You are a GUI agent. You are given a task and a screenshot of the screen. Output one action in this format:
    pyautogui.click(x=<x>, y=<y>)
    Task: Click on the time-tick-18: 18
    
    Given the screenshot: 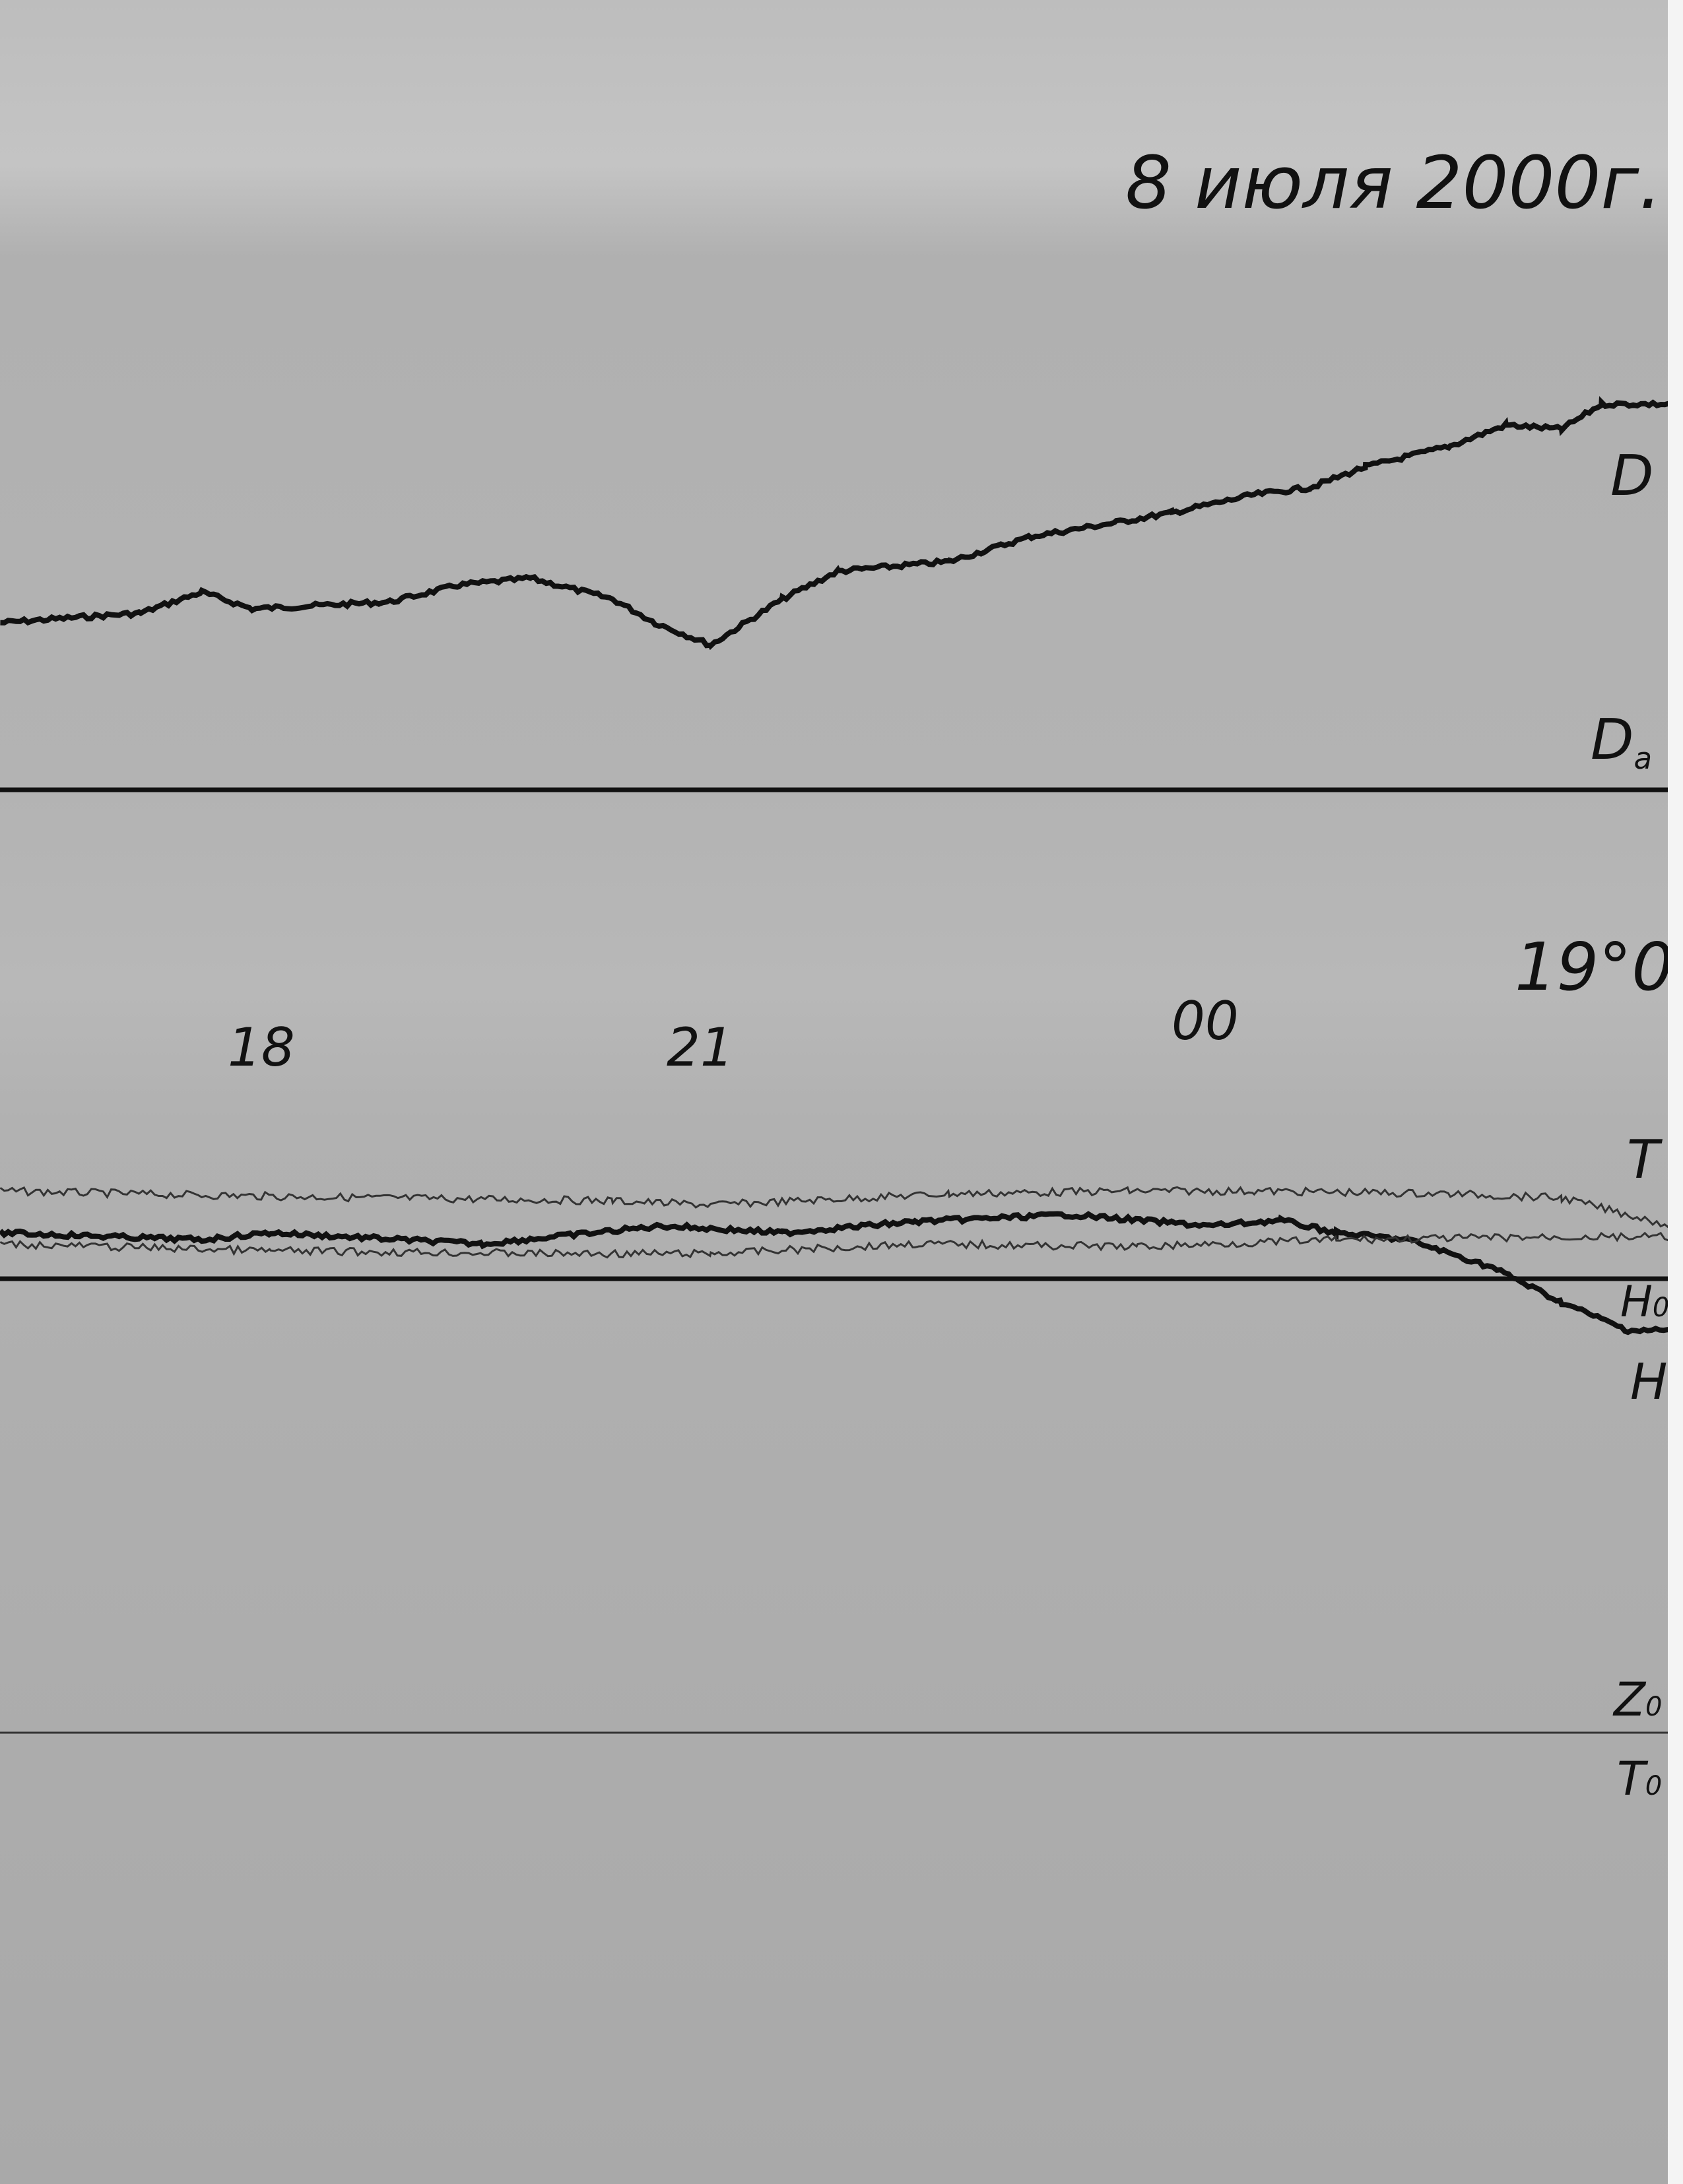 What is the action you would take?
    pyautogui.click(x=261, y=1047)
    